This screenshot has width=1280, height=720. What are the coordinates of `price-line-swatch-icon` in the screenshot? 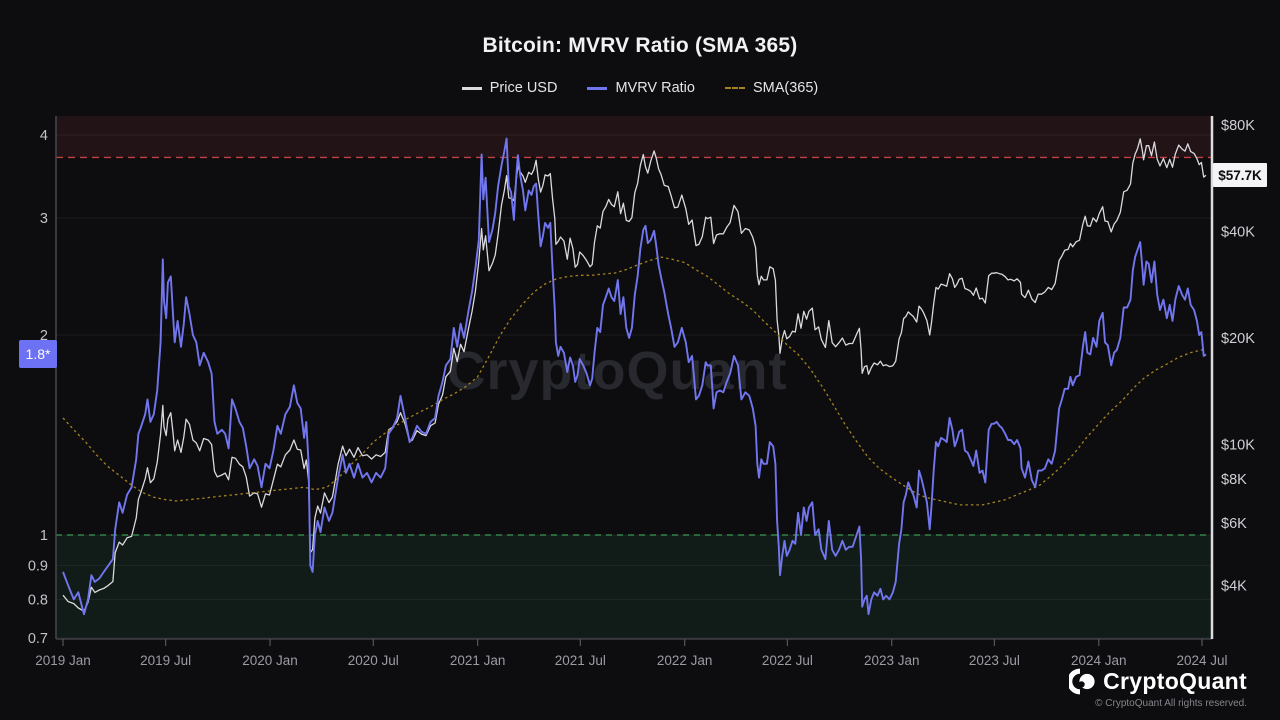 It's located at (471, 88).